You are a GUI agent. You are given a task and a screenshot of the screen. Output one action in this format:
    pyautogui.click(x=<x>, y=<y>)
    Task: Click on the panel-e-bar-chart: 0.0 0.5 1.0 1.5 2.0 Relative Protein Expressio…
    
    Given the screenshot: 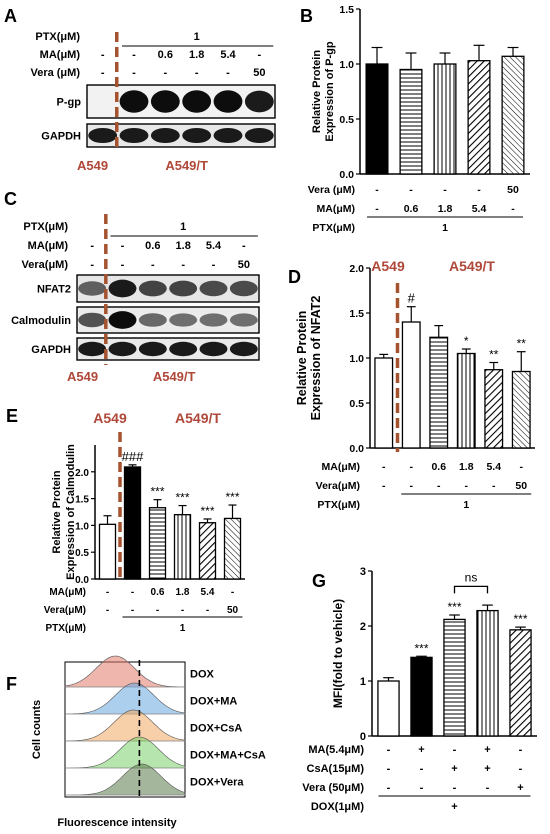 What is the action you would take?
    pyautogui.click(x=144, y=522)
    